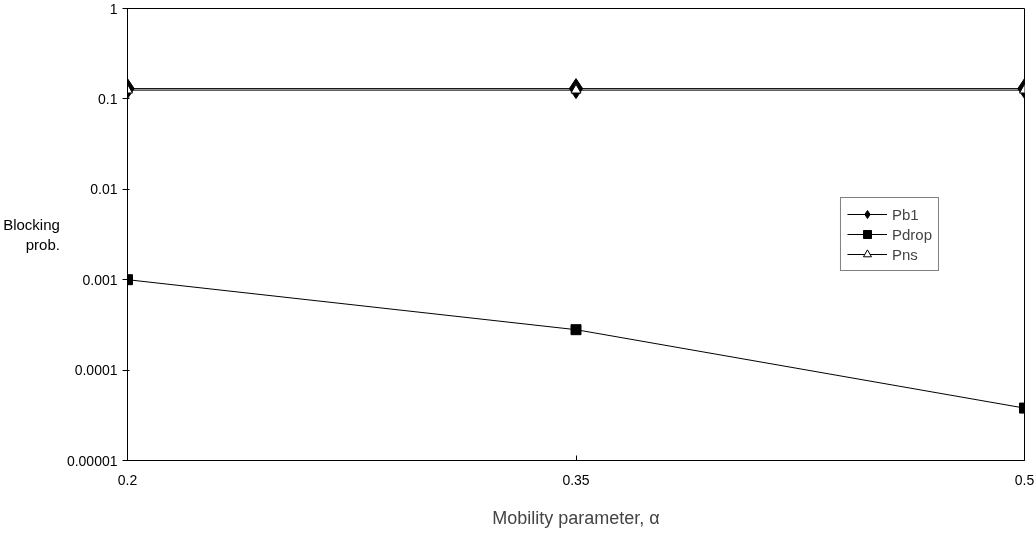 The height and width of the screenshot is (556, 1034). What do you see at coordinates (113, 8) in the screenshot?
I see `y-tick-label: 1` at bounding box center [113, 8].